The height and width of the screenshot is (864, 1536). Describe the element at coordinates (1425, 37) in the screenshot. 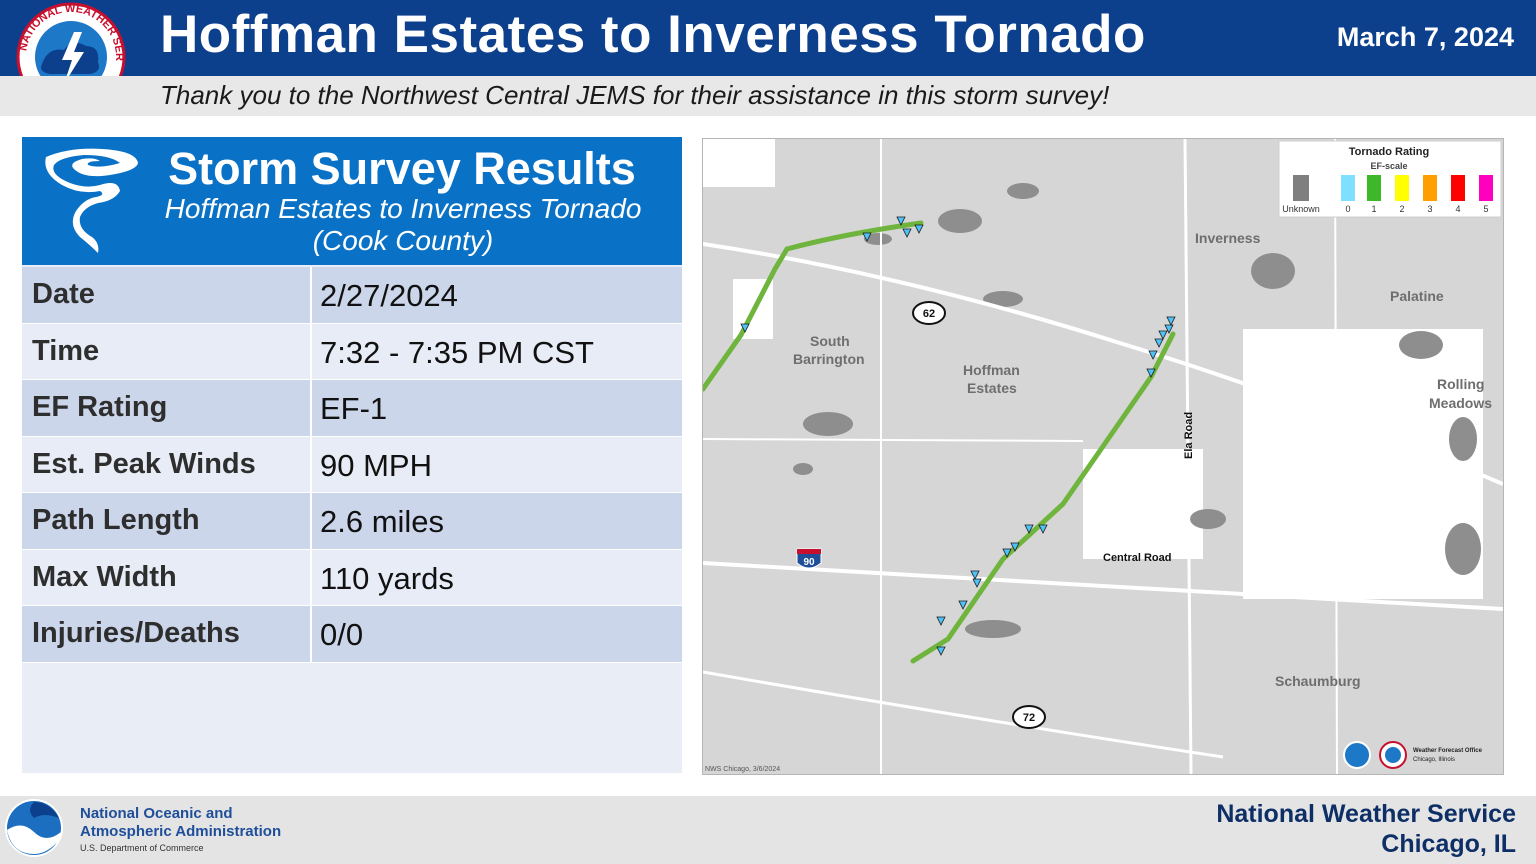

I see `page-date: March 7, 2024` at that location.